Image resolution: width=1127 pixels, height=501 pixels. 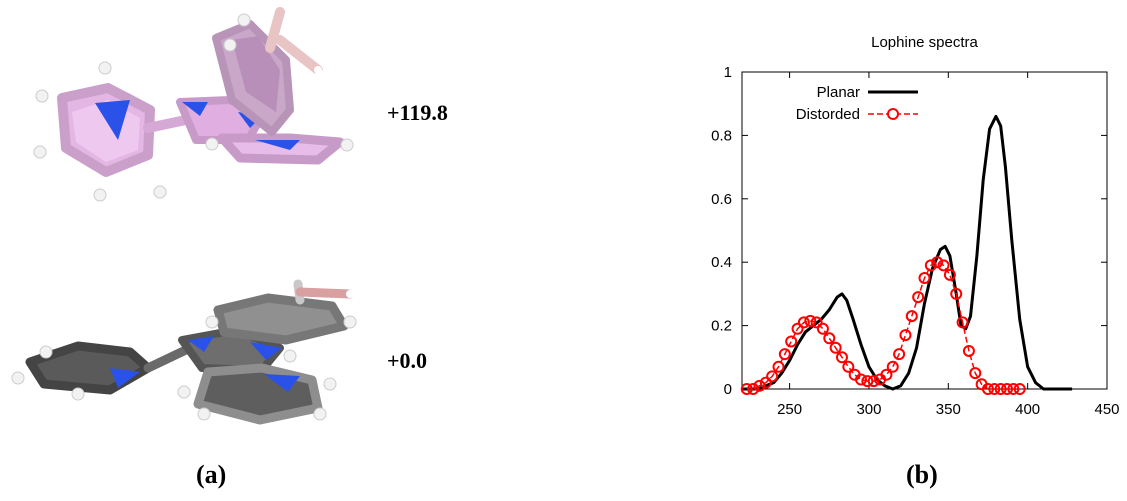 I want to click on planar-molecule, so click(x=189, y=352).